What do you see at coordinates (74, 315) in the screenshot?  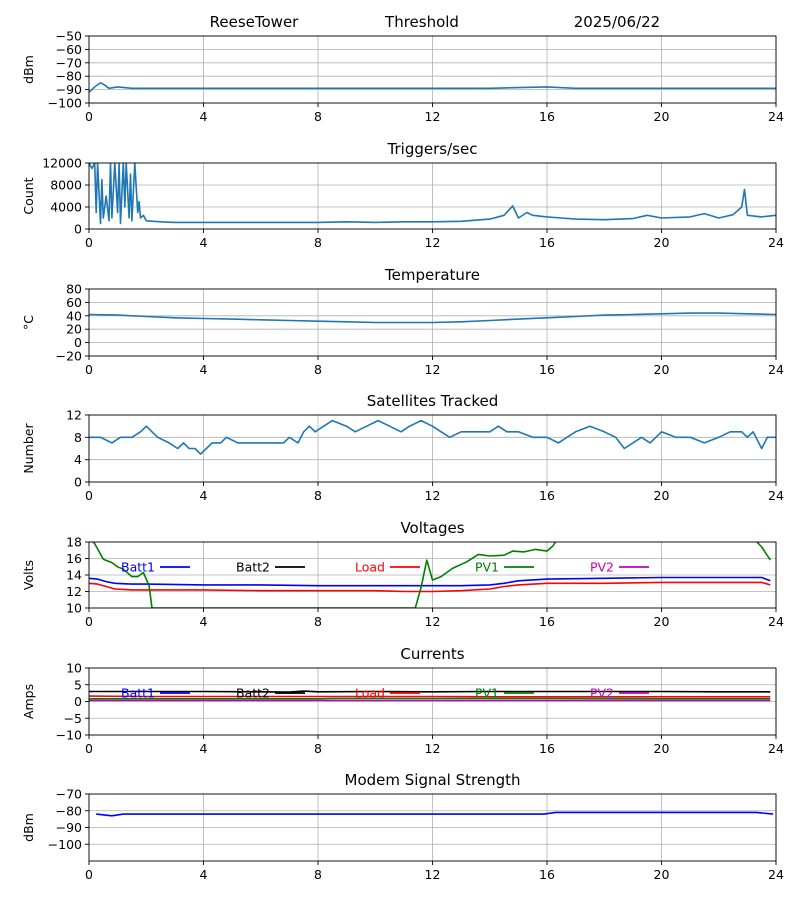 I see `y-tick-label: 40` at bounding box center [74, 315].